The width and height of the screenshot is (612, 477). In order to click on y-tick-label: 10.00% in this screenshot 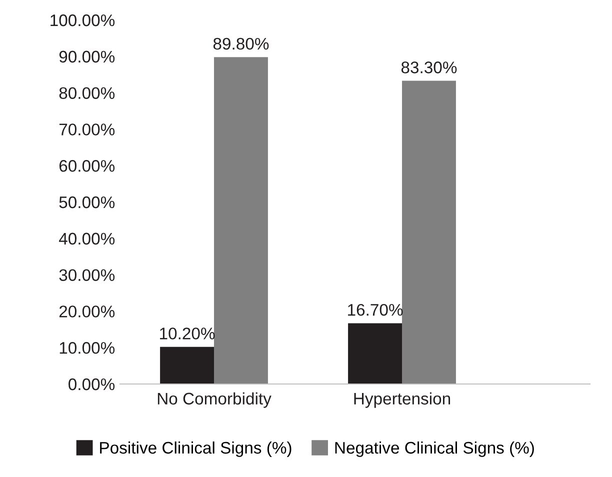, I will do `click(87, 348)`.